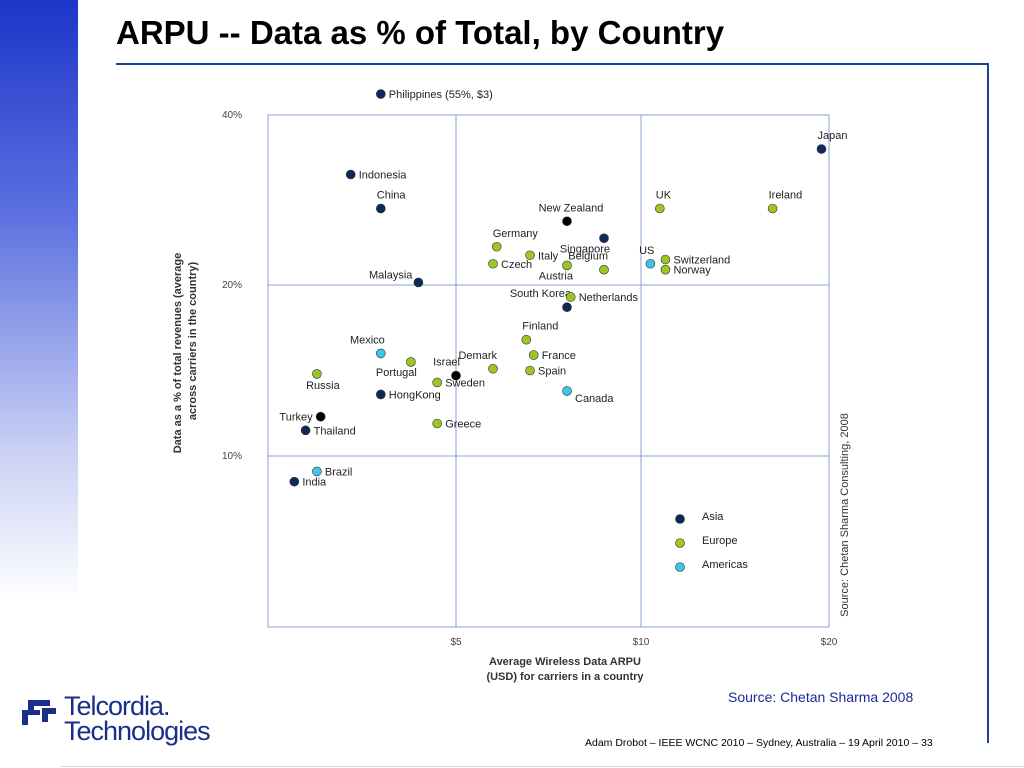 Image resolution: width=1024 pixels, height=768 pixels. Describe the element at coordinates (396, 373) in the screenshot. I see `label-portugal: Portugal` at that location.